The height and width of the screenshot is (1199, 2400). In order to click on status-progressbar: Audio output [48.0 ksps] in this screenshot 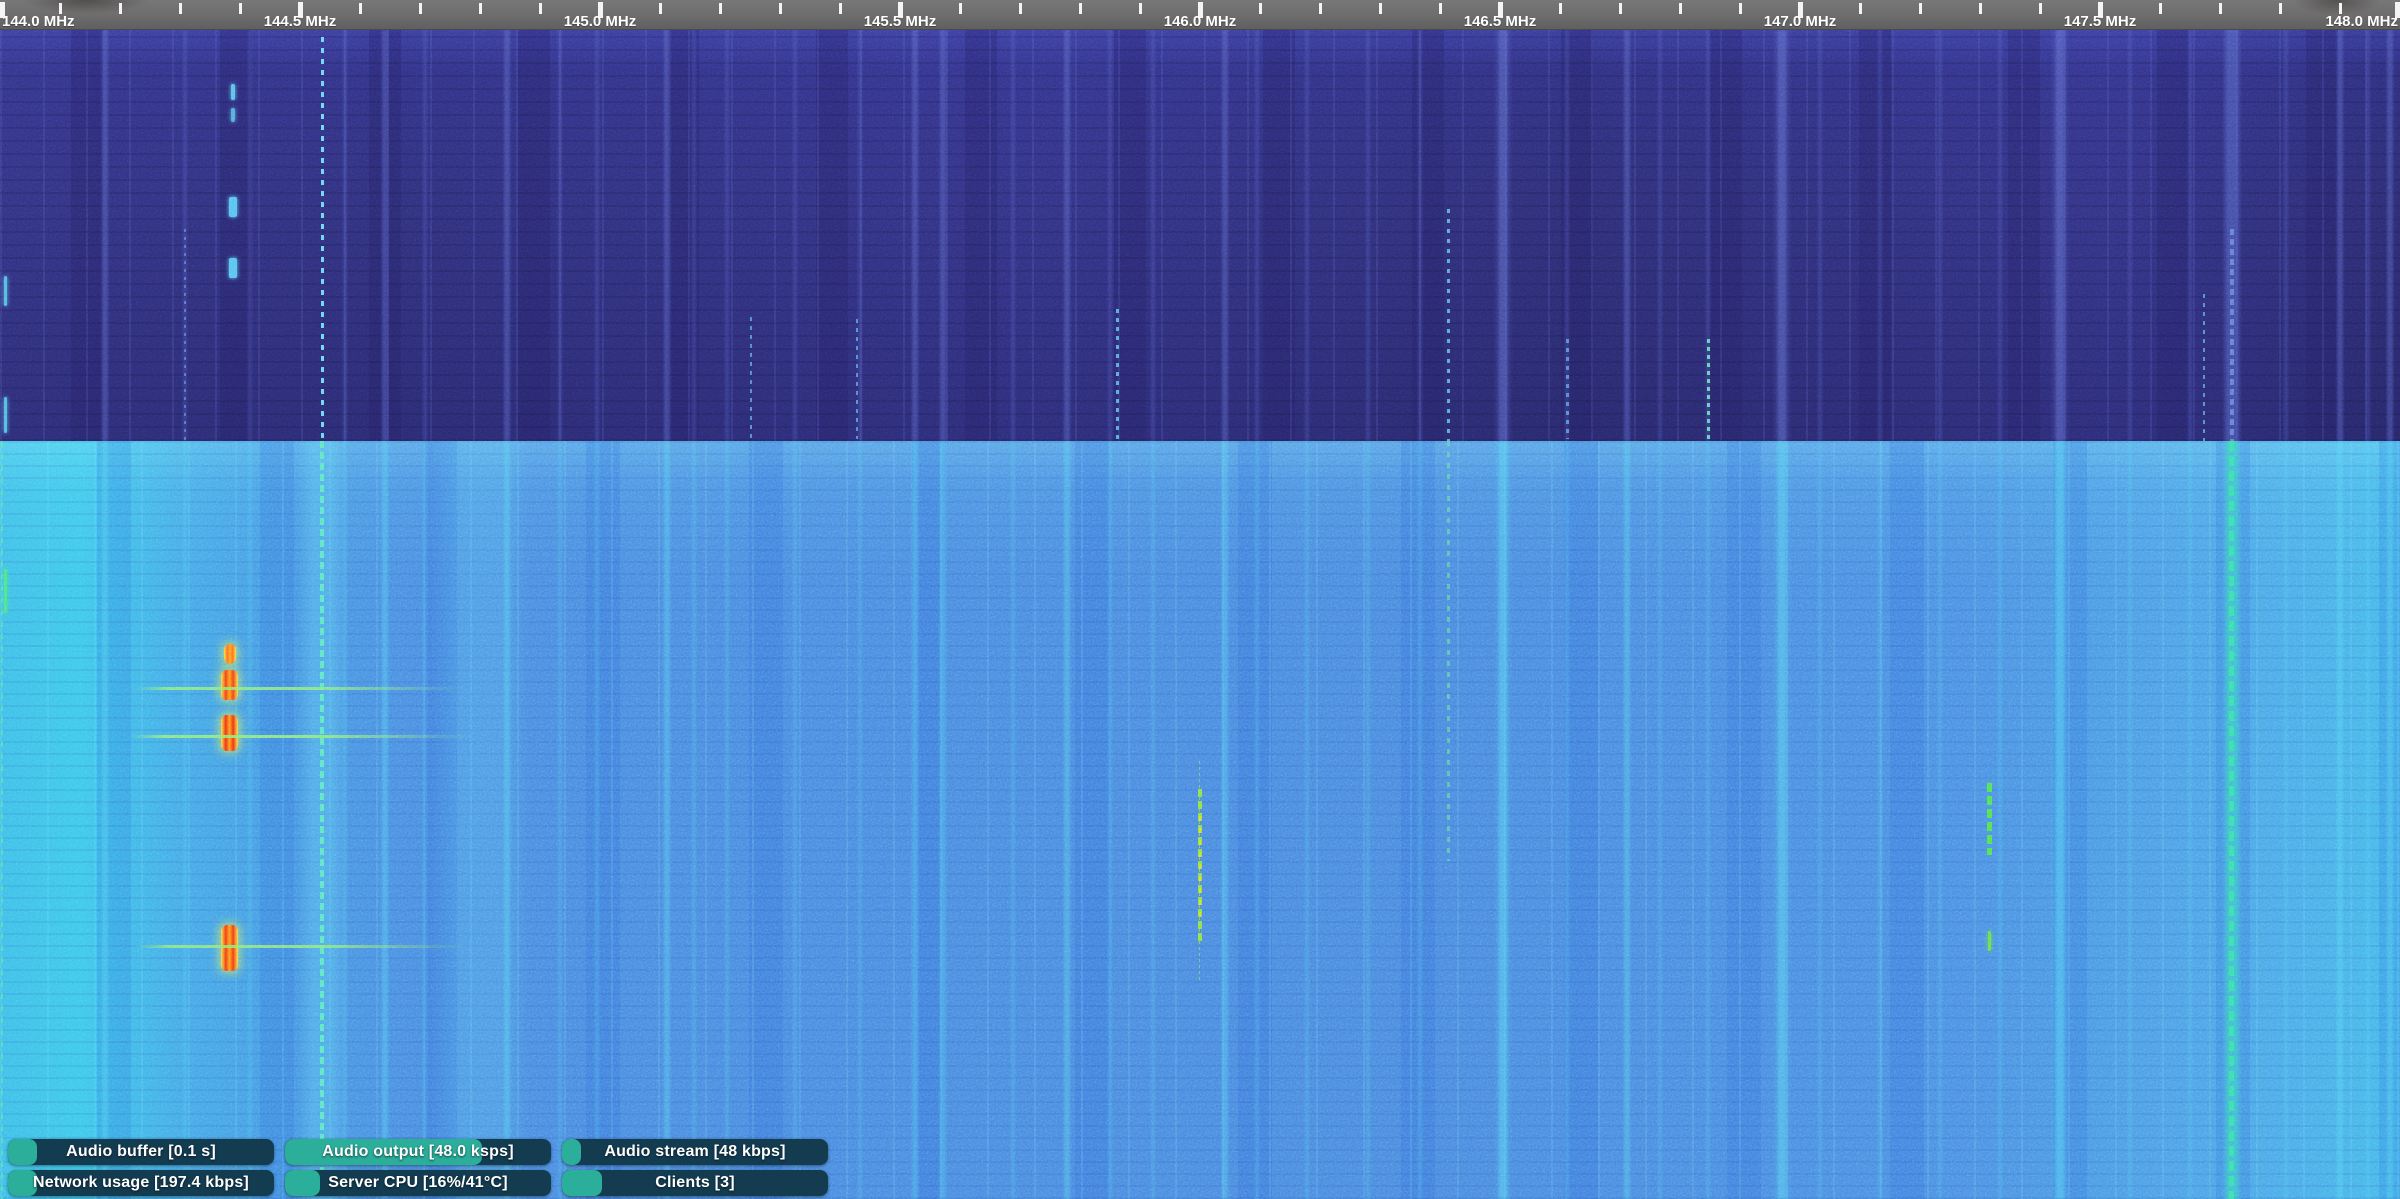, I will do `click(418, 1152)`.